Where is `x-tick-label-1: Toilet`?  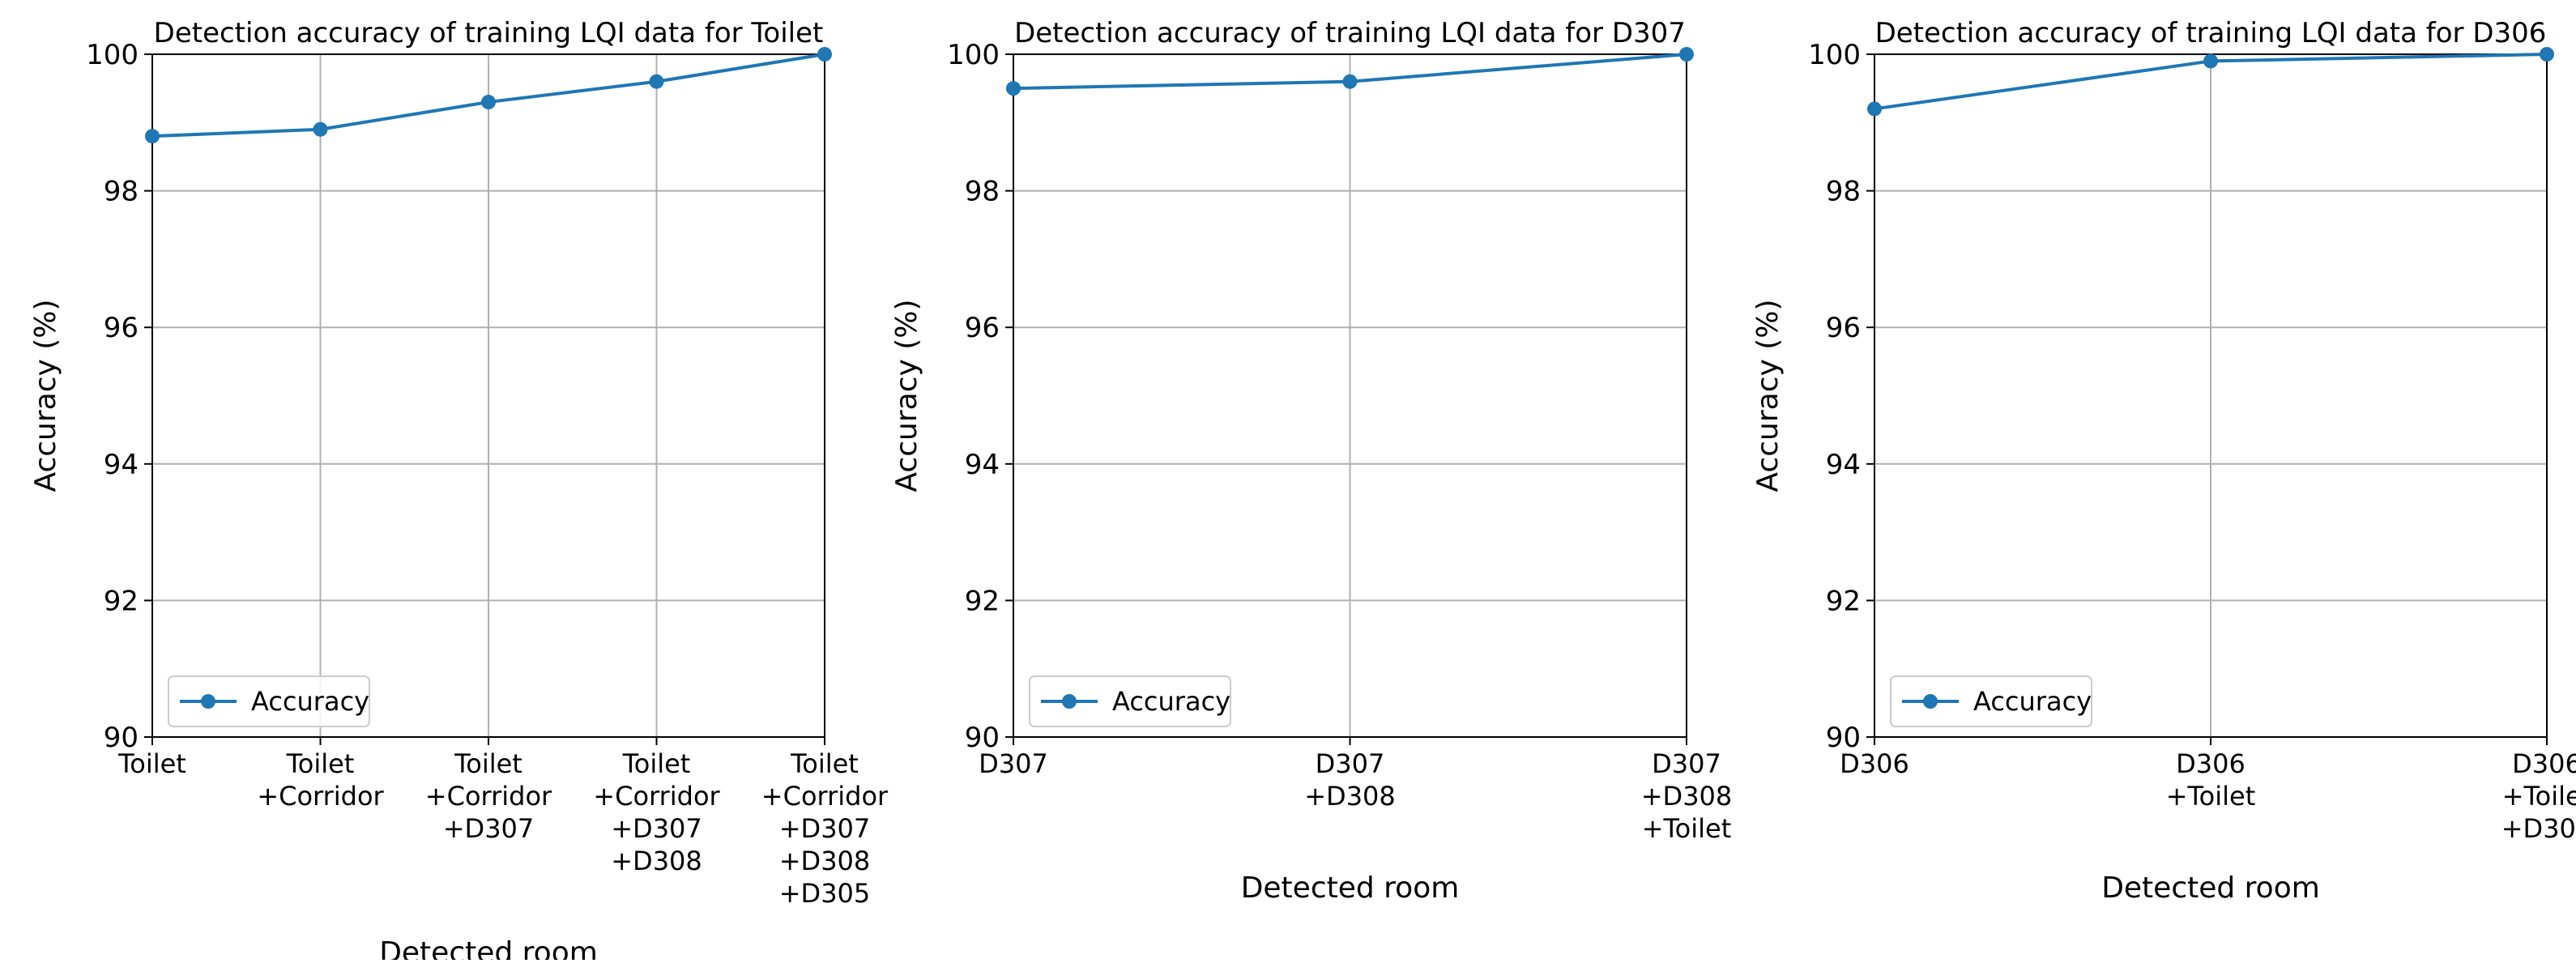 x-tick-label-1: Toilet is located at coordinates (151, 764).